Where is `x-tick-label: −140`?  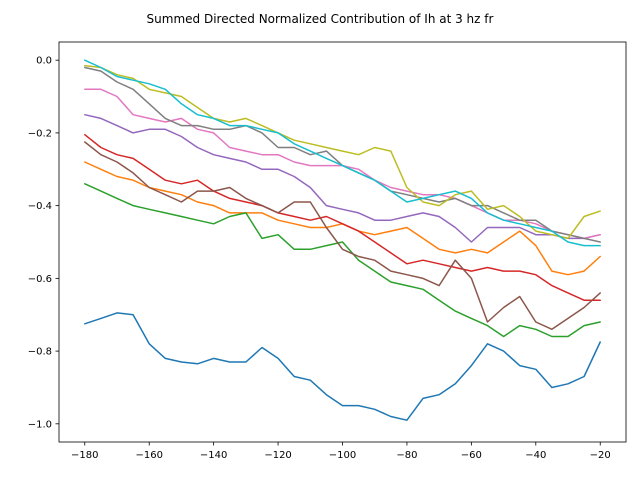 x-tick-label: −140 is located at coordinates (213, 455).